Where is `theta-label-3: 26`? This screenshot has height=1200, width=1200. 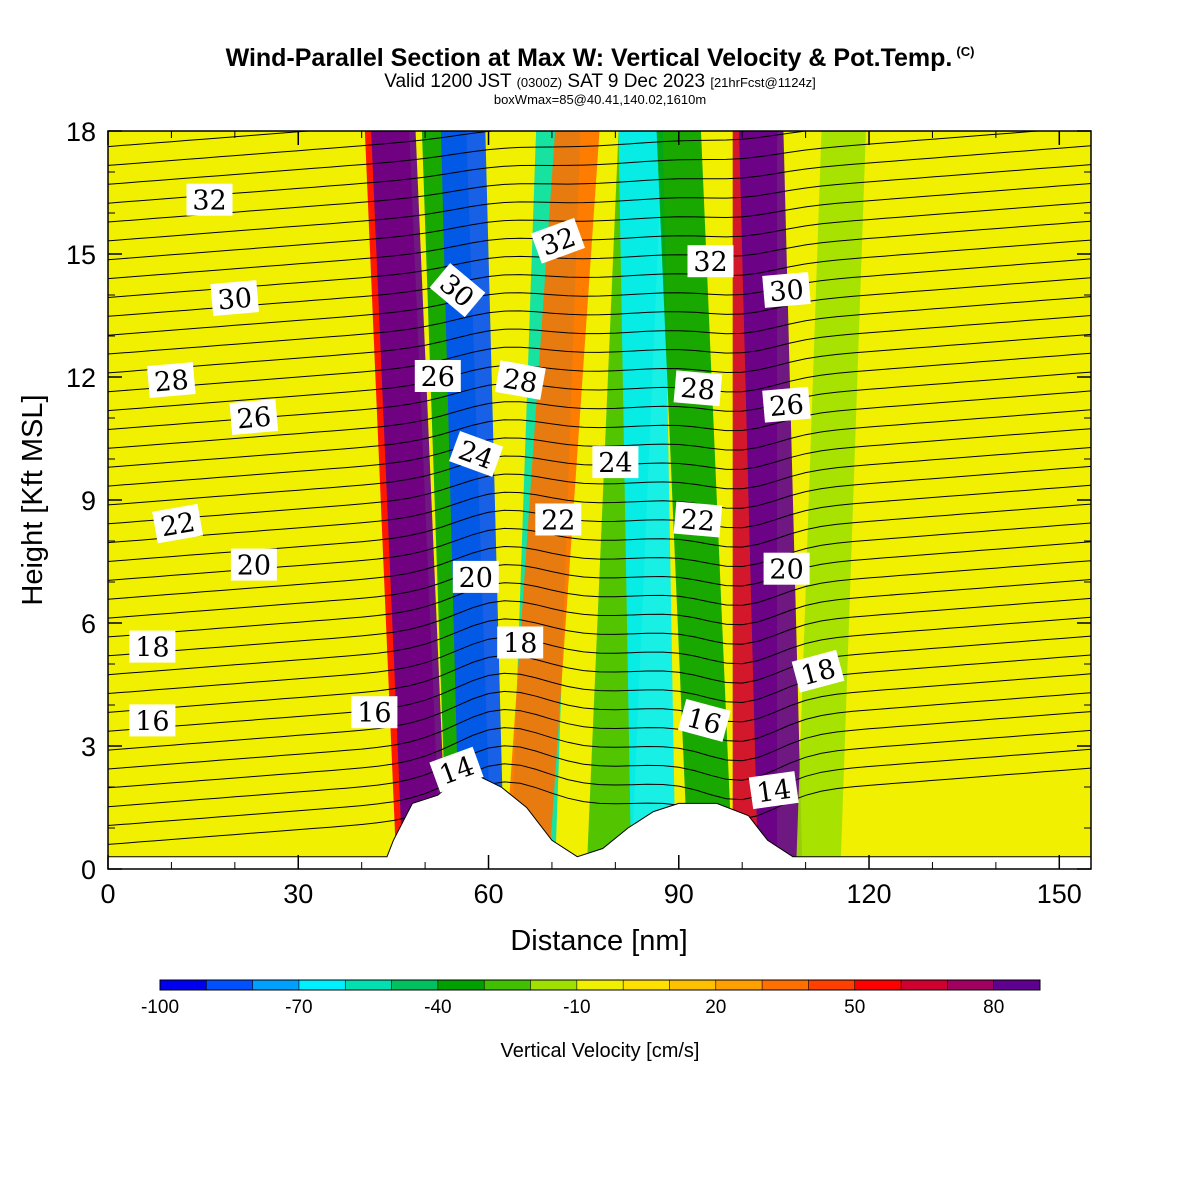
theta-label-3: 26 is located at coordinates (254, 417).